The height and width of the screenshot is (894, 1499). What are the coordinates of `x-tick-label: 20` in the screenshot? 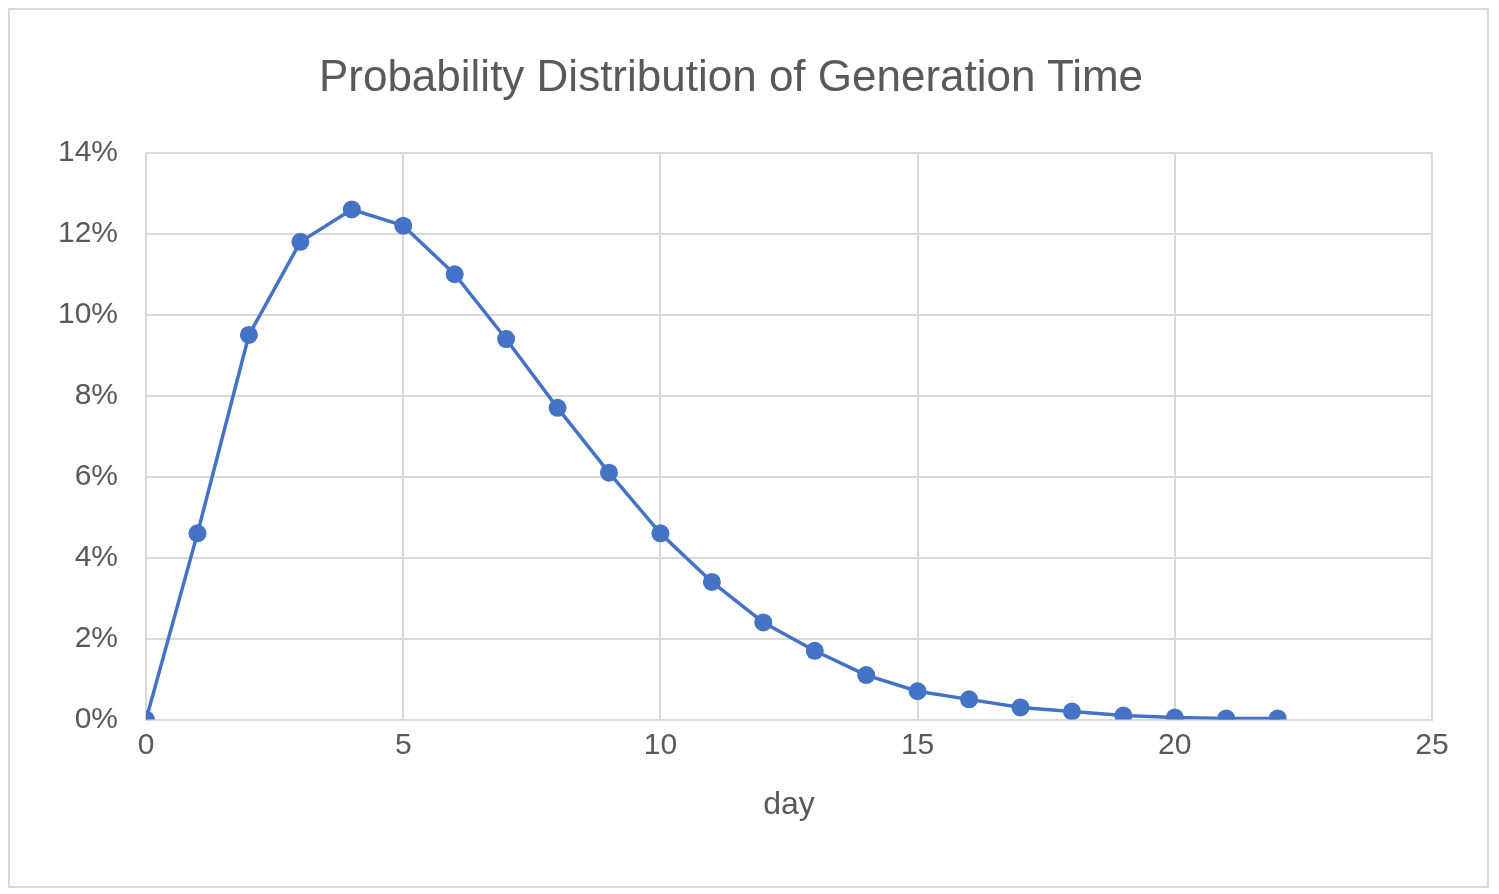 It's located at (1175, 743).